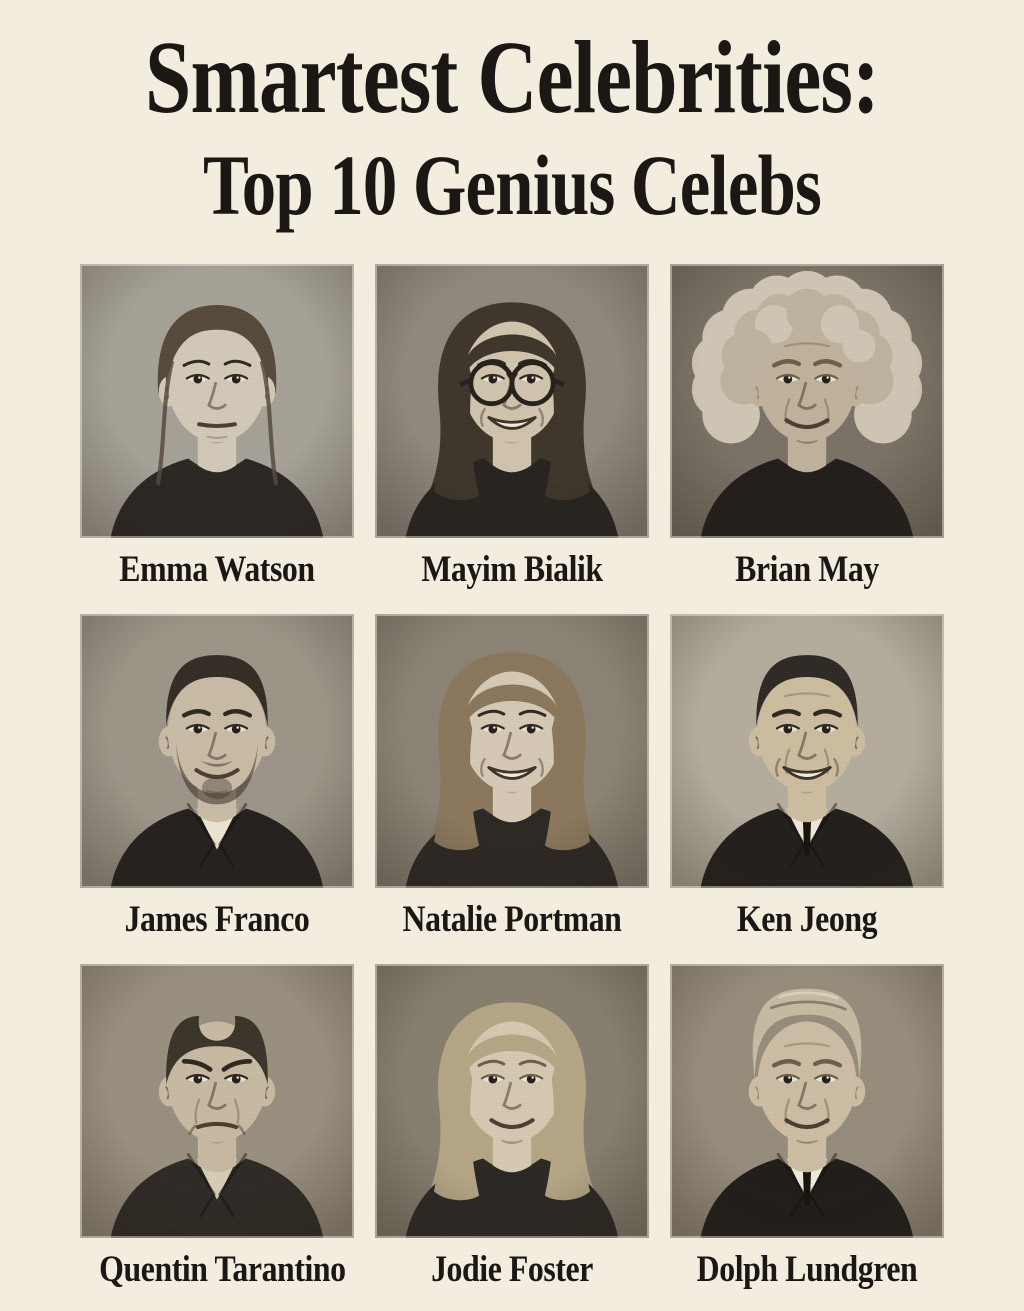  I want to click on portrait-photo-ken-jeong, so click(807, 751).